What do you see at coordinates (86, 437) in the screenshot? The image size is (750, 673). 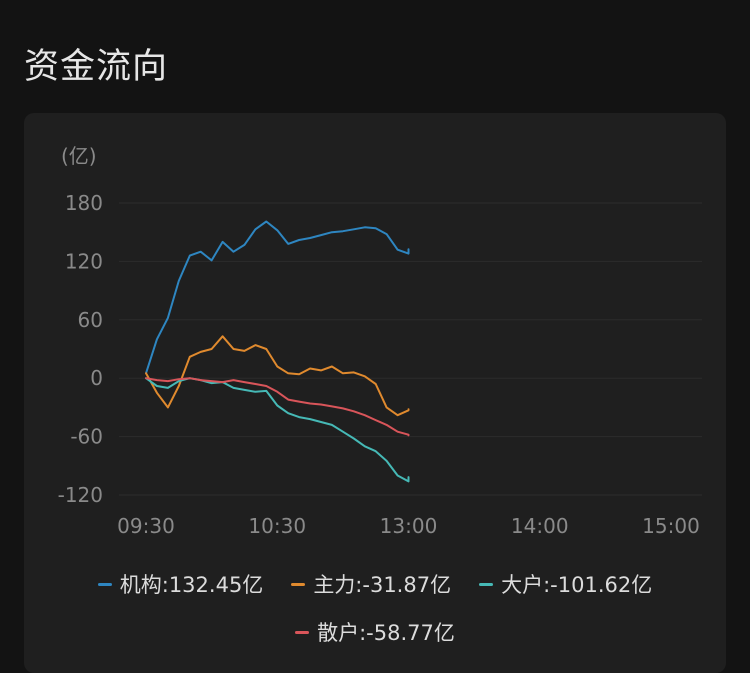 I see `y-tick-label-4: -60` at bounding box center [86, 437].